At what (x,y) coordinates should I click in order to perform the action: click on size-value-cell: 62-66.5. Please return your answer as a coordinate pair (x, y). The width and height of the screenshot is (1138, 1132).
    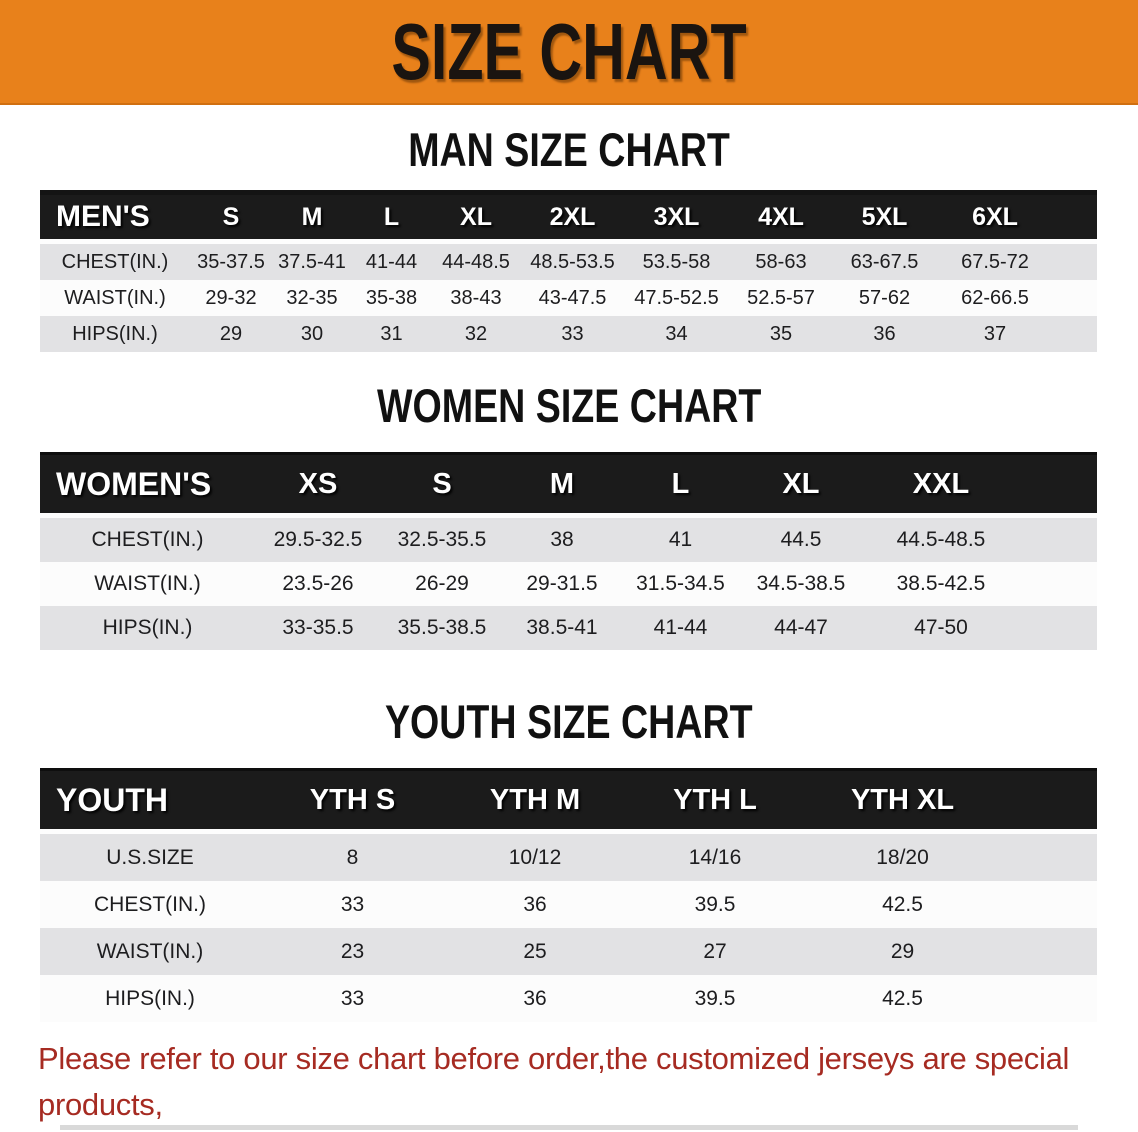
    Looking at the image, I should click on (1016, 298).